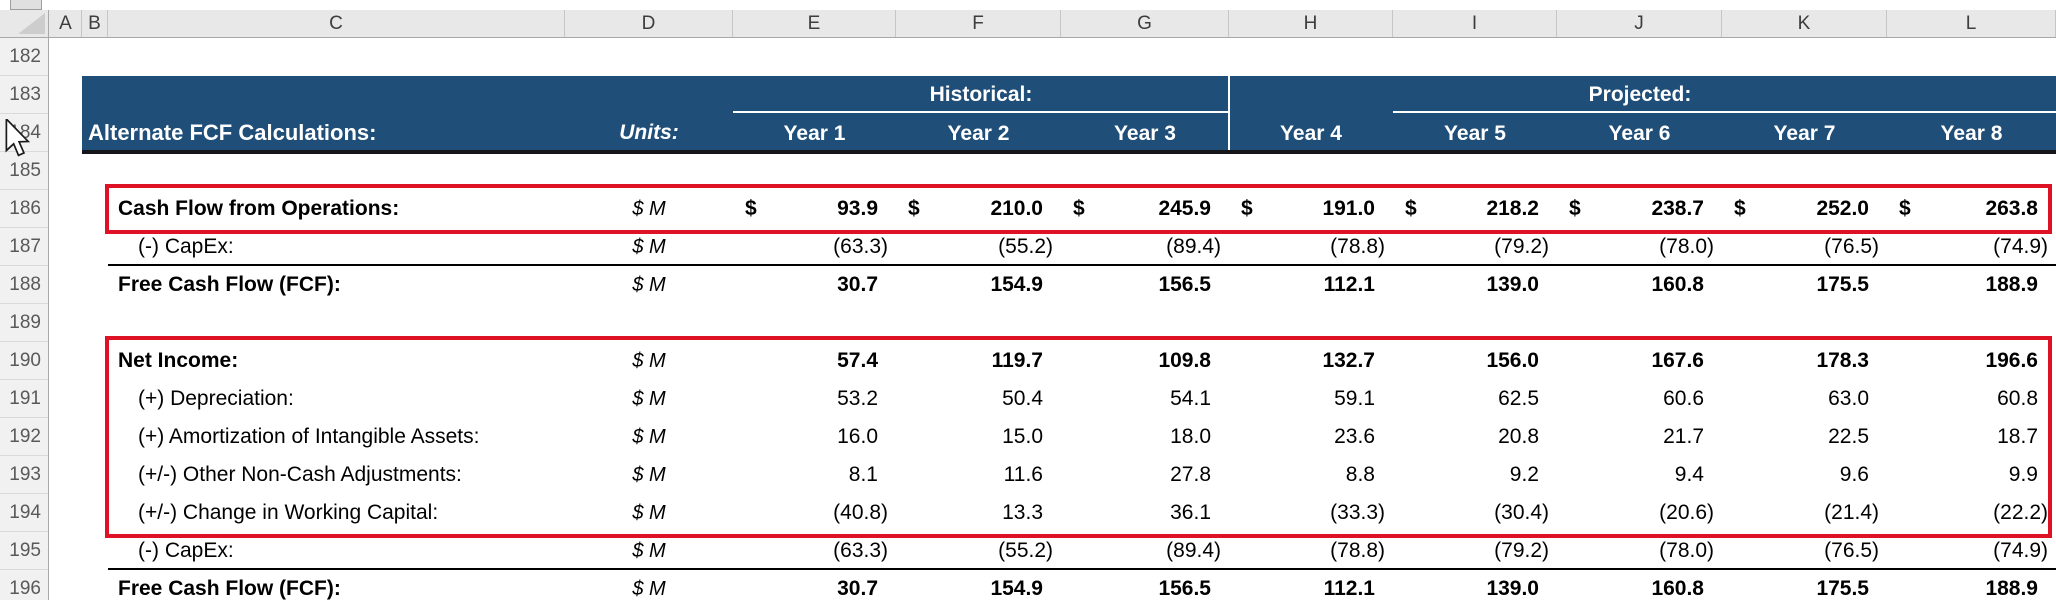 This screenshot has width=2056, height=600. What do you see at coordinates (1971, 133) in the screenshot?
I see `year-header-8: Year 8` at bounding box center [1971, 133].